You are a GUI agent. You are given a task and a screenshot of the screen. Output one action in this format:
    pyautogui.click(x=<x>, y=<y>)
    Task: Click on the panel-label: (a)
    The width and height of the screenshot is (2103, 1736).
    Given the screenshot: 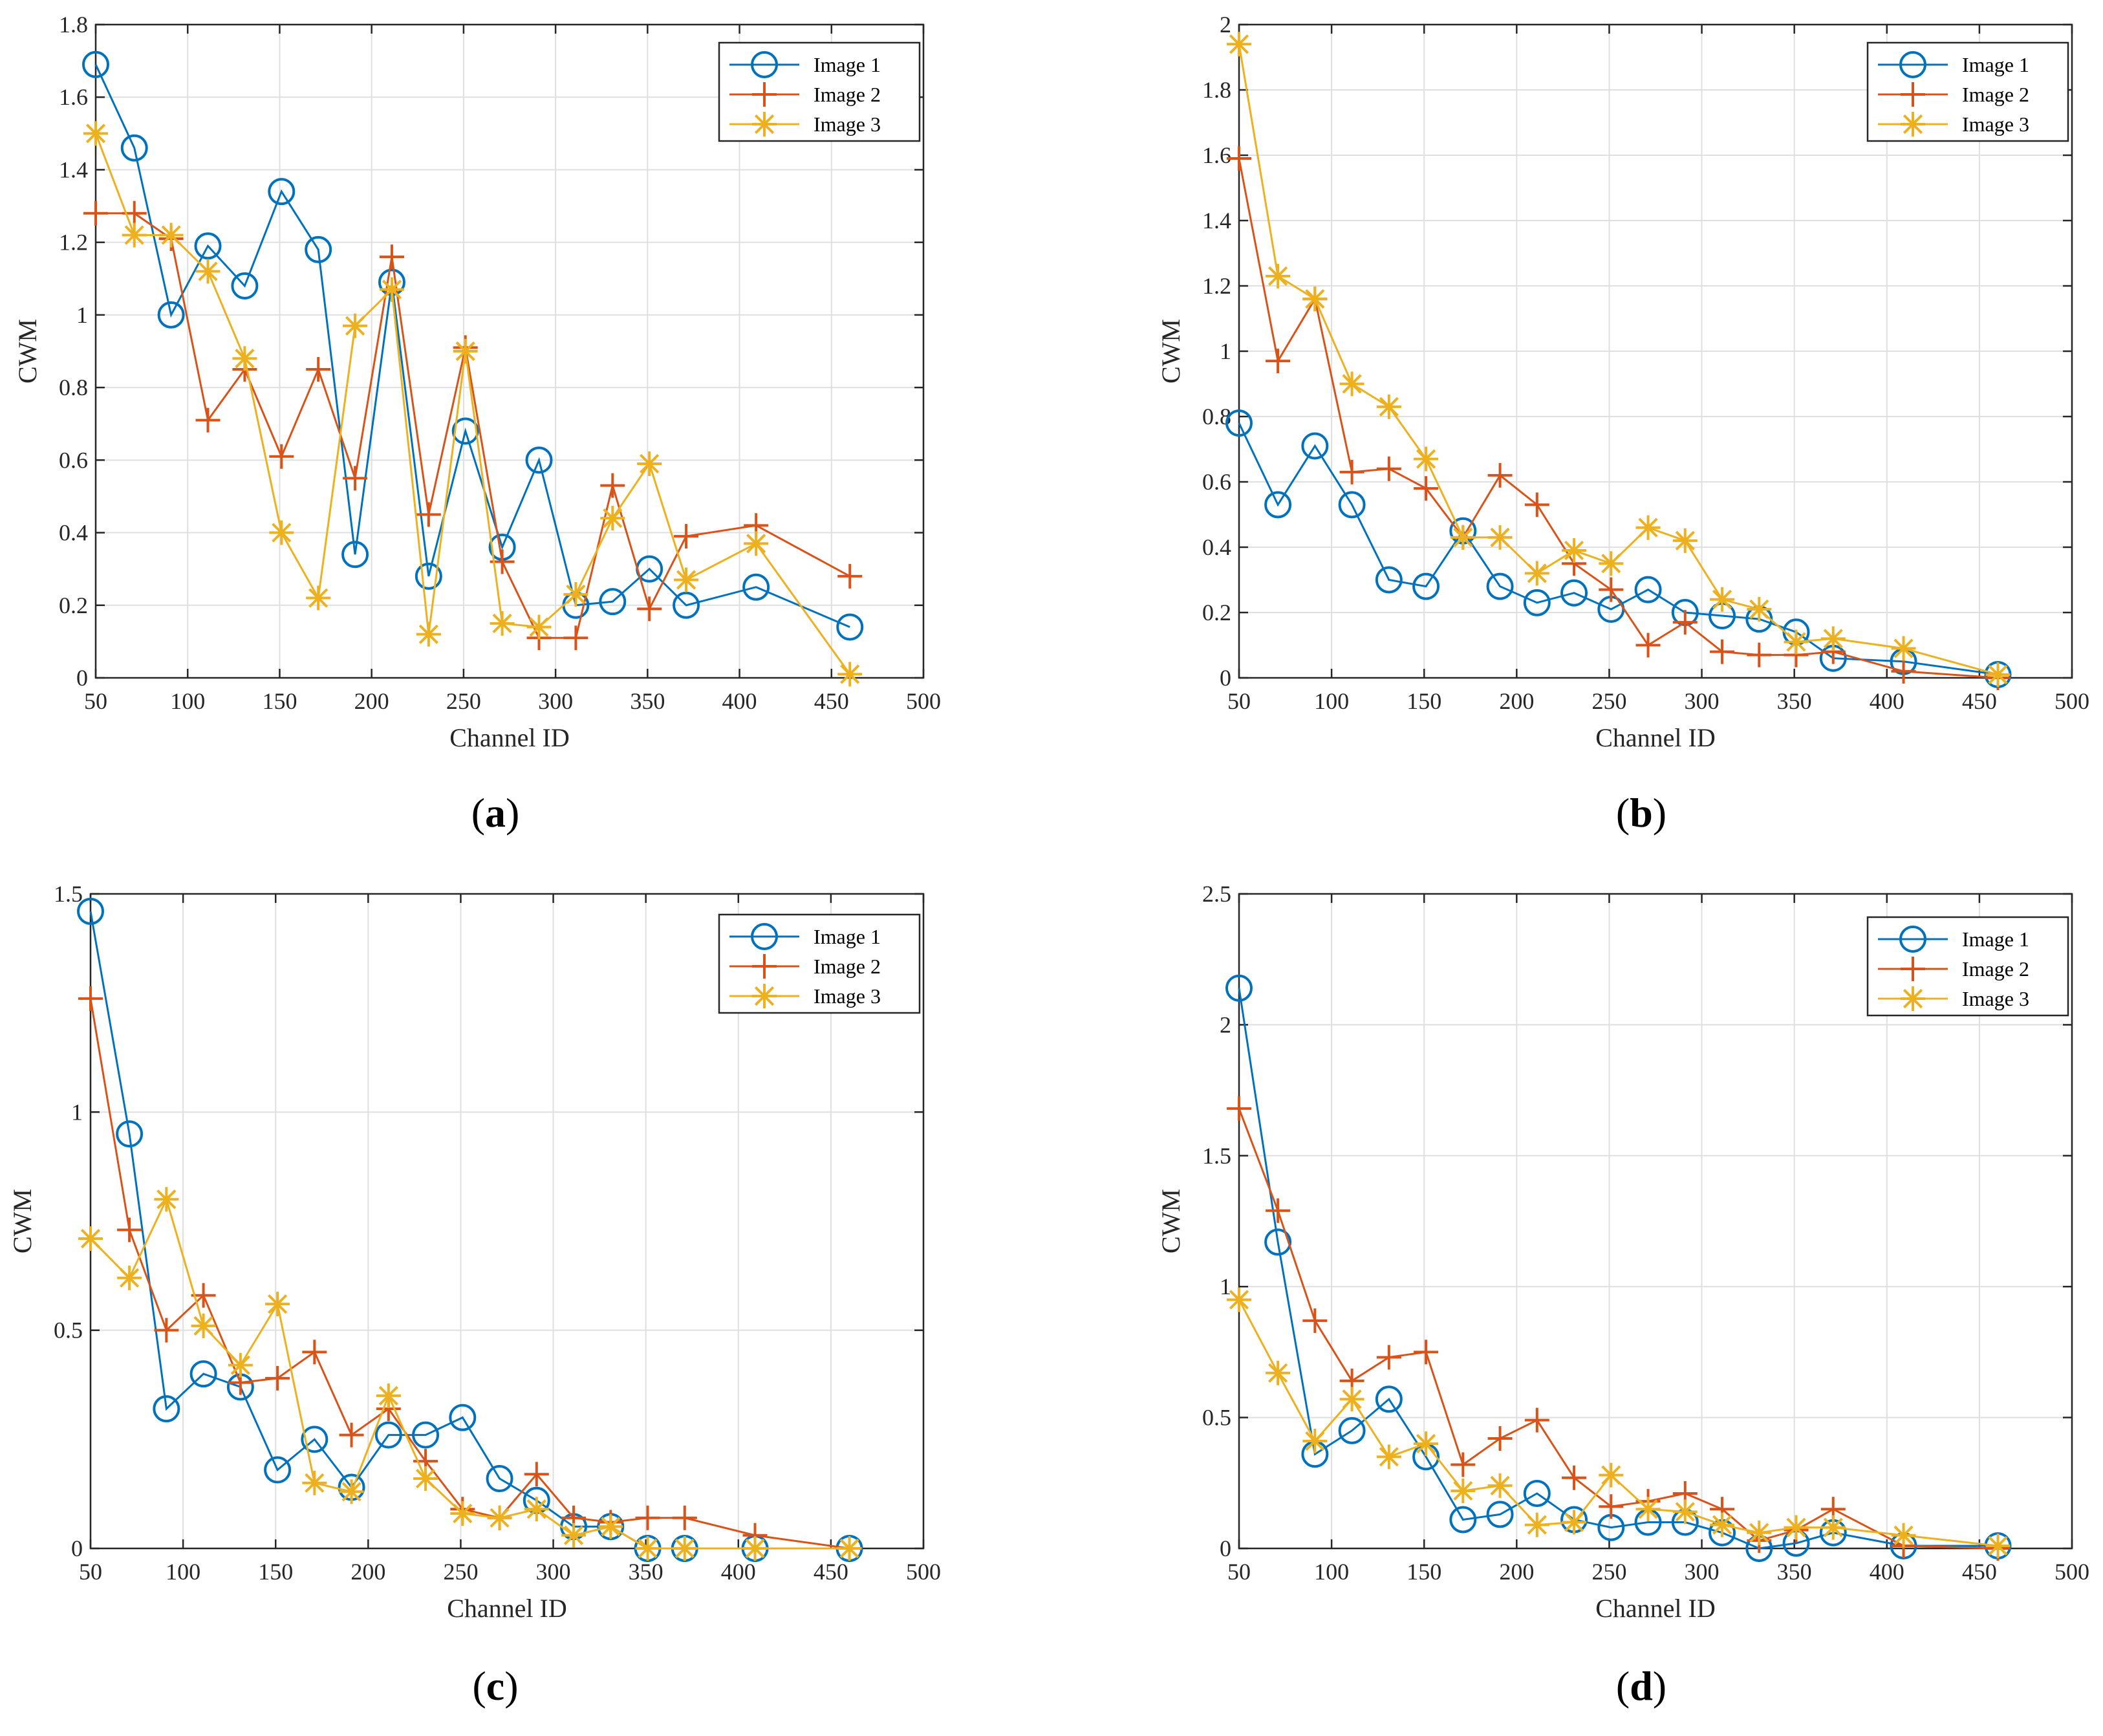 What is the action you would take?
    pyautogui.click(x=495, y=813)
    